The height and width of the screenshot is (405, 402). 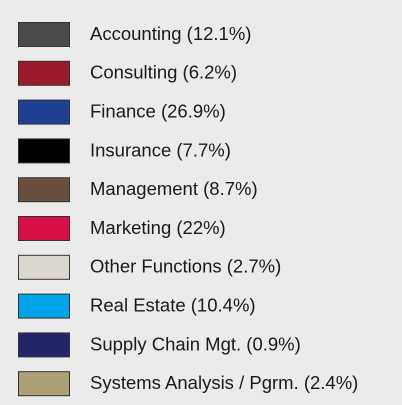 What do you see at coordinates (185, 266) in the screenshot?
I see `legend-label: Other Functions (2.7%)` at bounding box center [185, 266].